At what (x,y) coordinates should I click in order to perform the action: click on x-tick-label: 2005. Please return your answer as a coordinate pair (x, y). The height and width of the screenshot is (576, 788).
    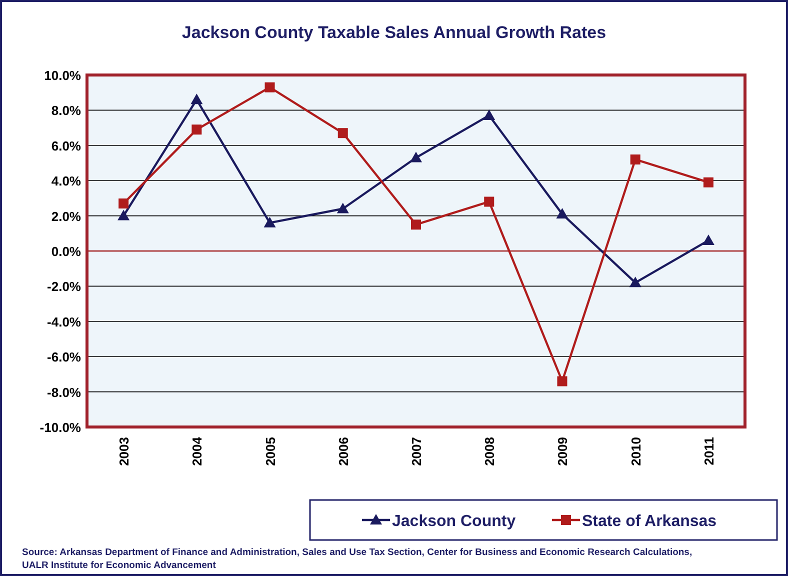
    Looking at the image, I should click on (270, 451).